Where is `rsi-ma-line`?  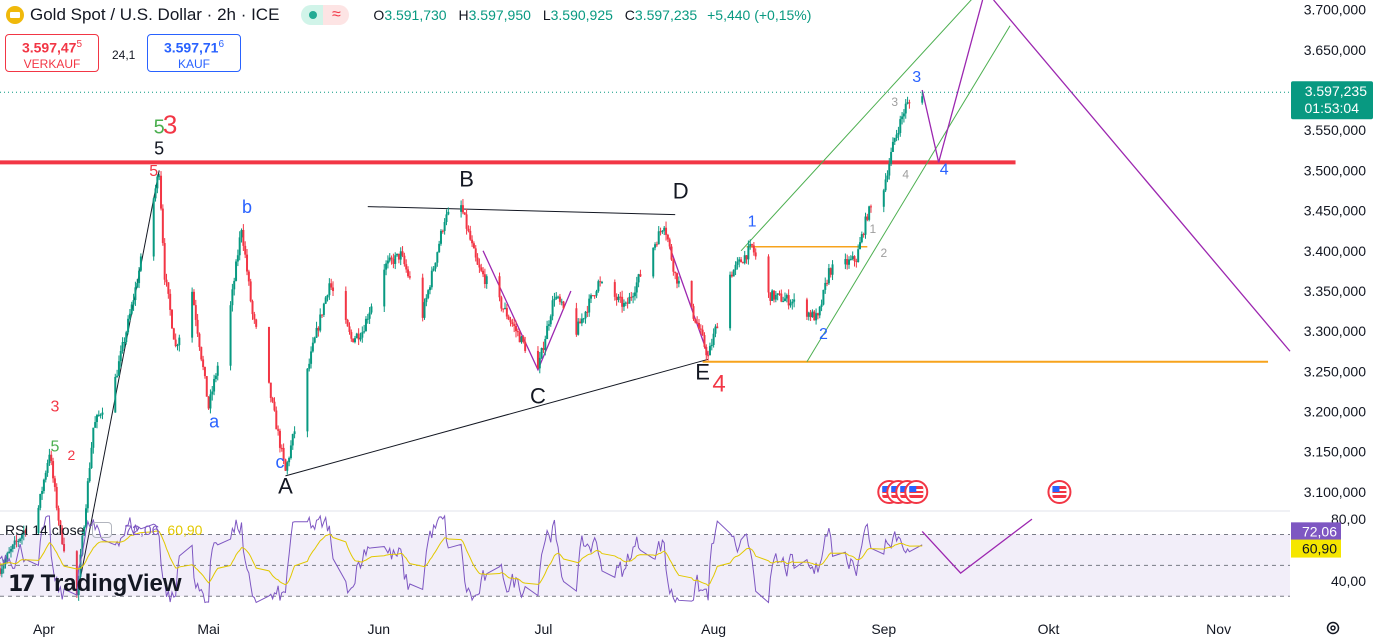
rsi-ma-line is located at coordinates (461, 558).